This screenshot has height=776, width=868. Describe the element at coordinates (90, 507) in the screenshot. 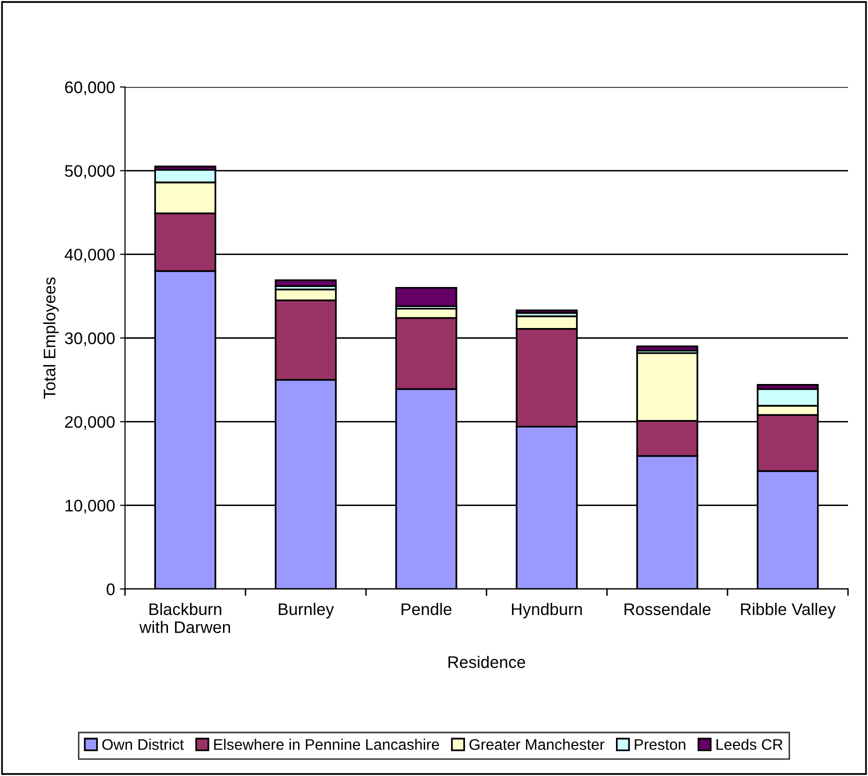

I see `y-tick-label: 10,000` at that location.